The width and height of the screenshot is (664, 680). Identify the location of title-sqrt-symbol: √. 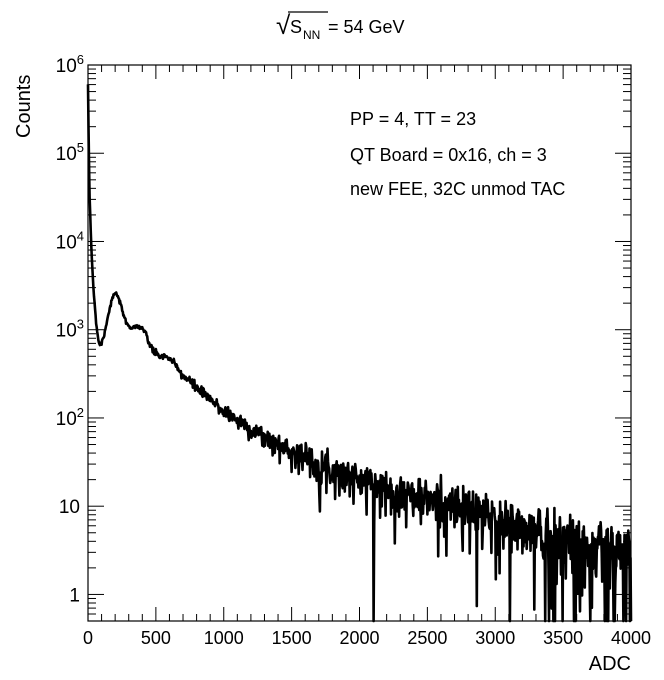
(283, 25).